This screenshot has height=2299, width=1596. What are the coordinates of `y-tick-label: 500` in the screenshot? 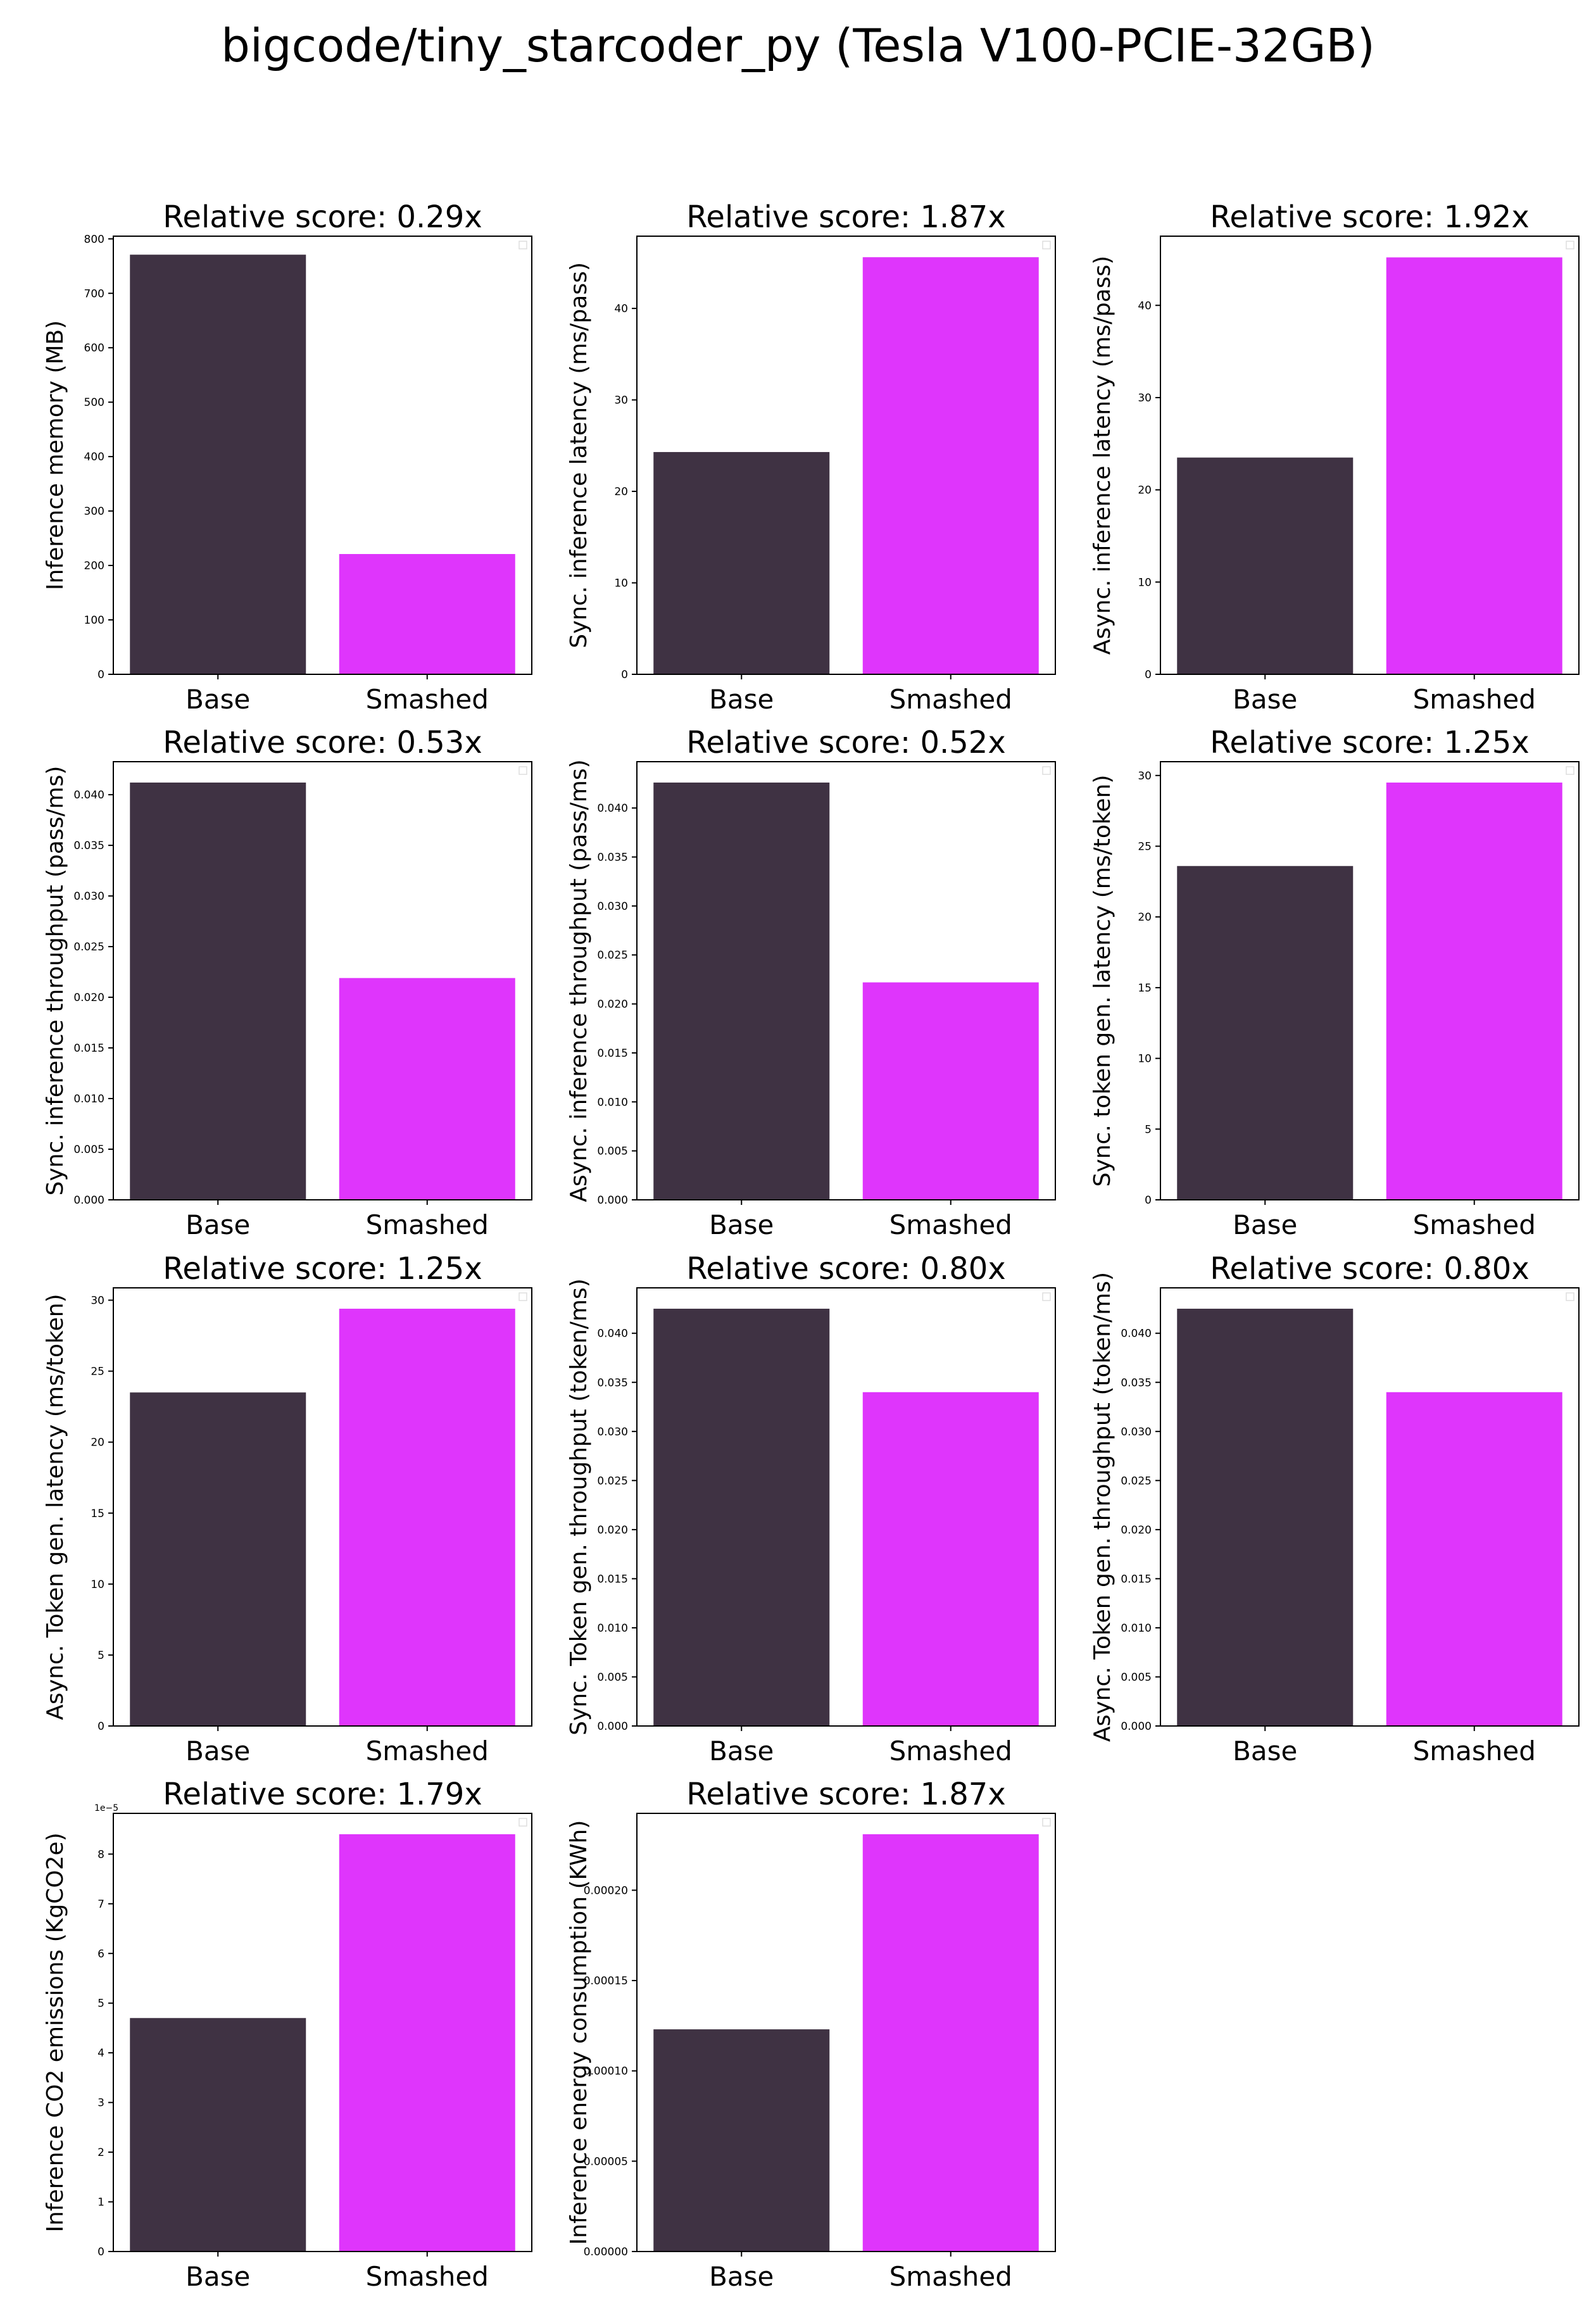 It's located at (94, 402).